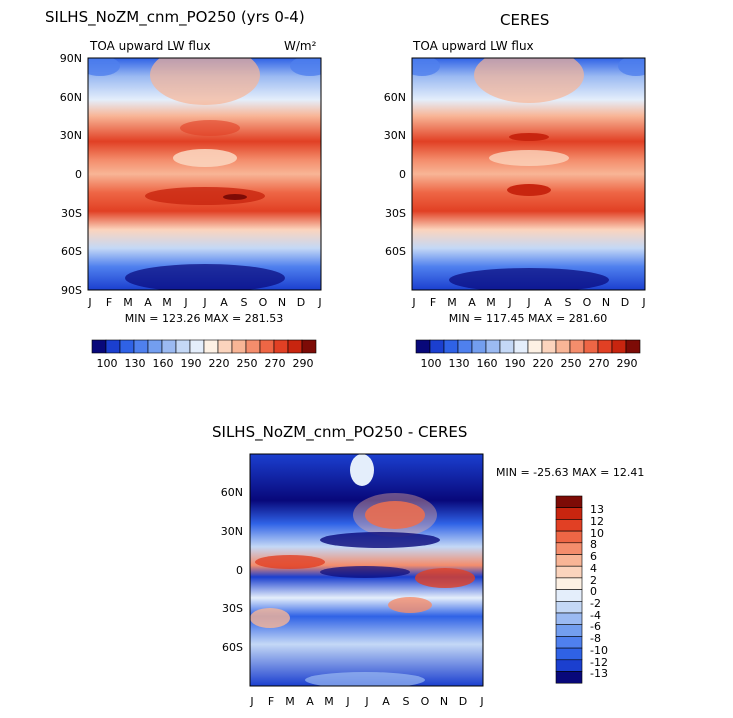 Image resolution: width=733 pixels, height=718 pixels. Describe the element at coordinates (597, 509) in the screenshot. I see `colorbar-label: 13` at that location.